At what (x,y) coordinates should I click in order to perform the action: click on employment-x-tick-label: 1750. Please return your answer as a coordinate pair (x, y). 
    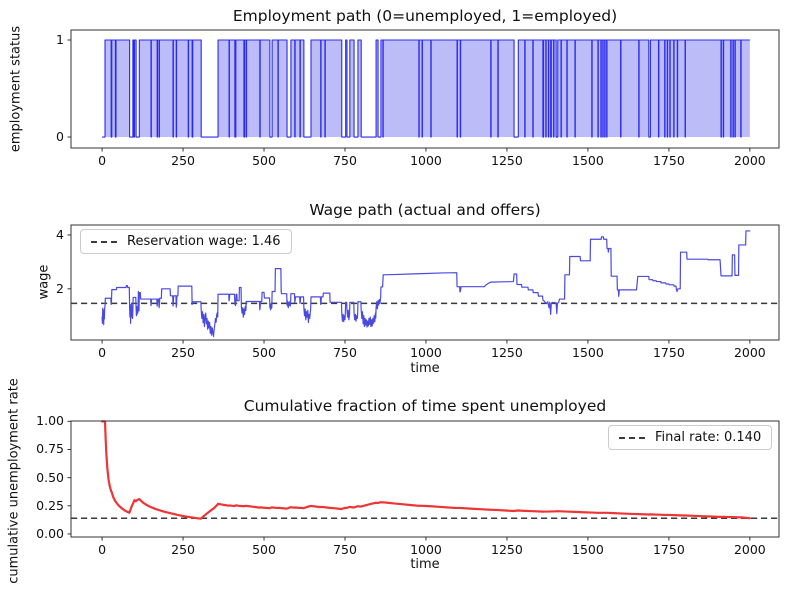
    Looking at the image, I should click on (668, 160).